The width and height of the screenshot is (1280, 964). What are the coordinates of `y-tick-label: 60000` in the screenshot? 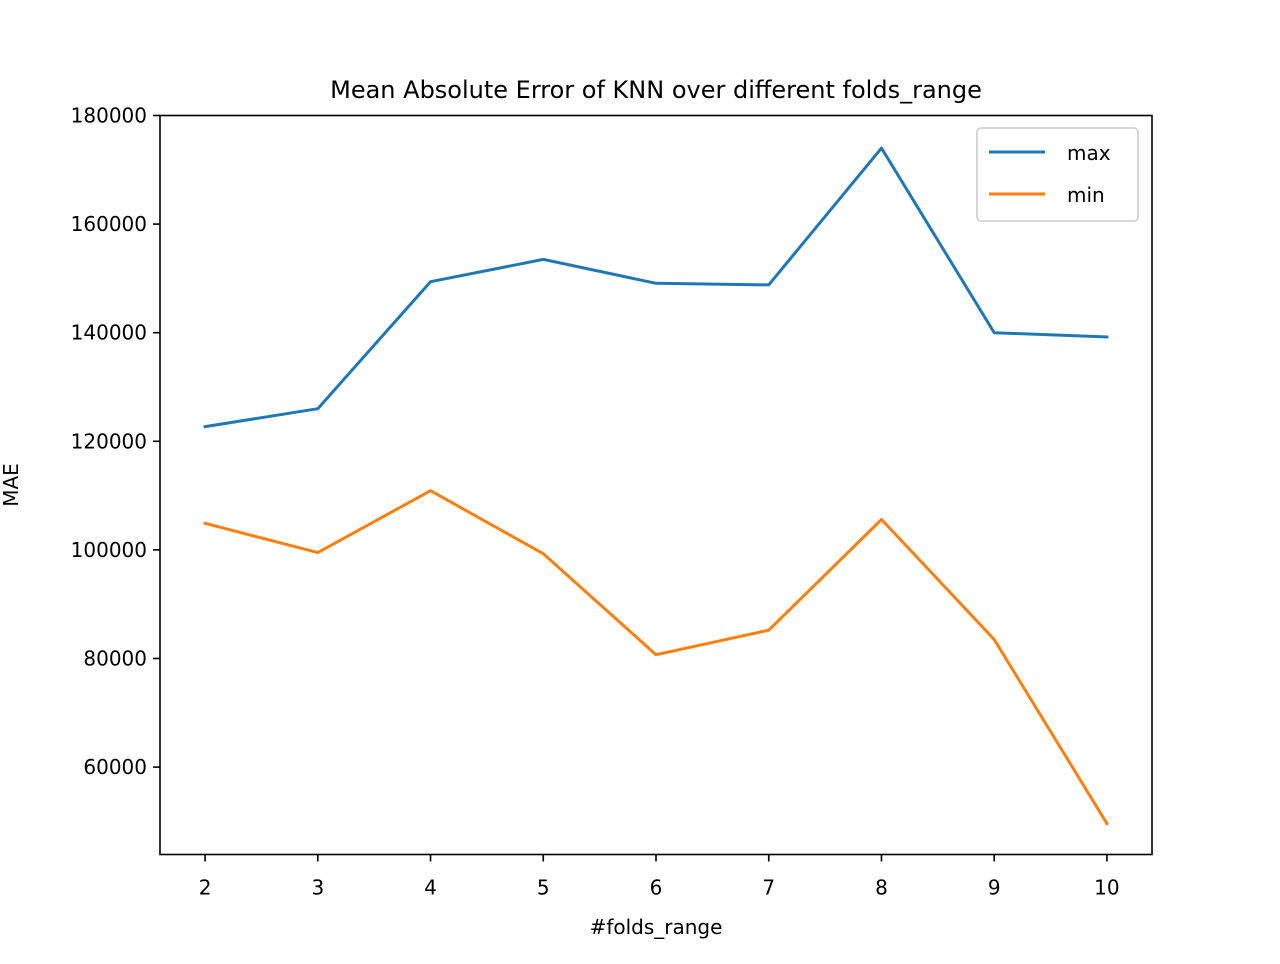 It's located at (115, 767).